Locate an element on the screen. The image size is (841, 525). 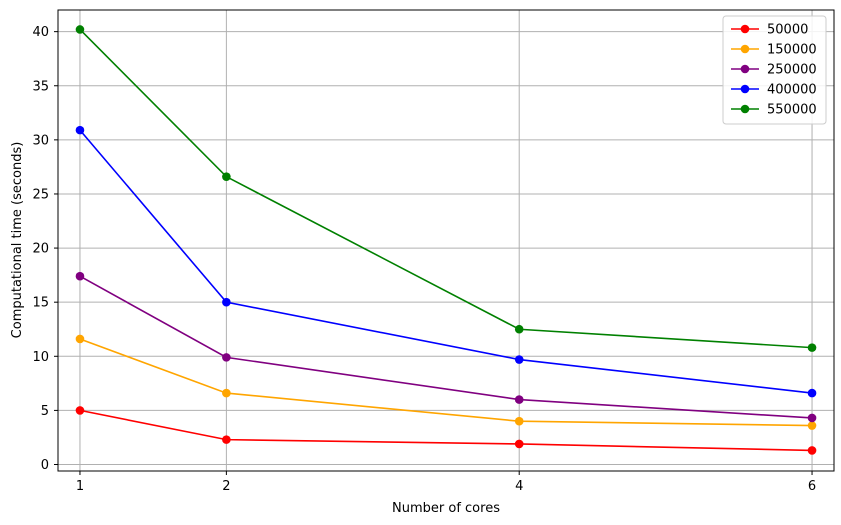
x-tick-label: 1 is located at coordinates (80, 486).